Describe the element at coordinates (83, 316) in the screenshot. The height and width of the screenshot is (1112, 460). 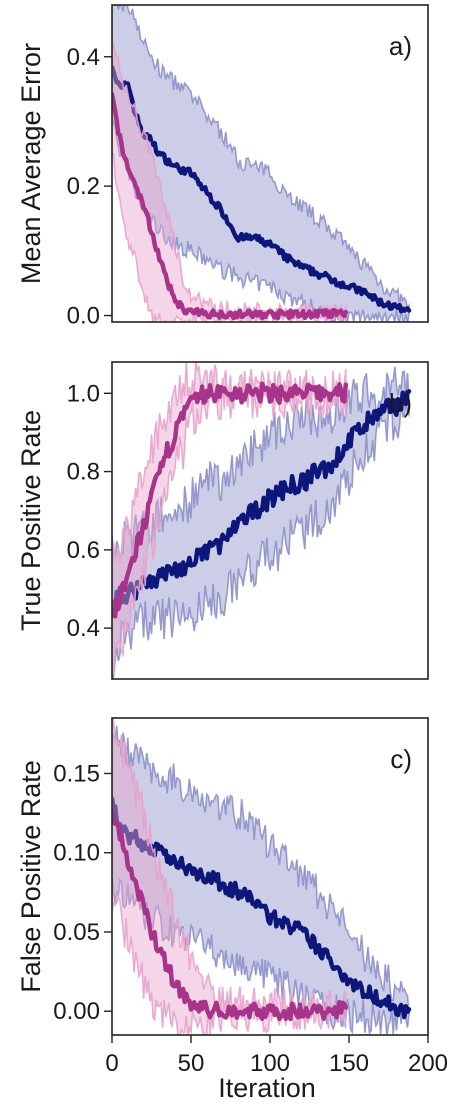
I see `y-tick-label: 0.0` at that location.